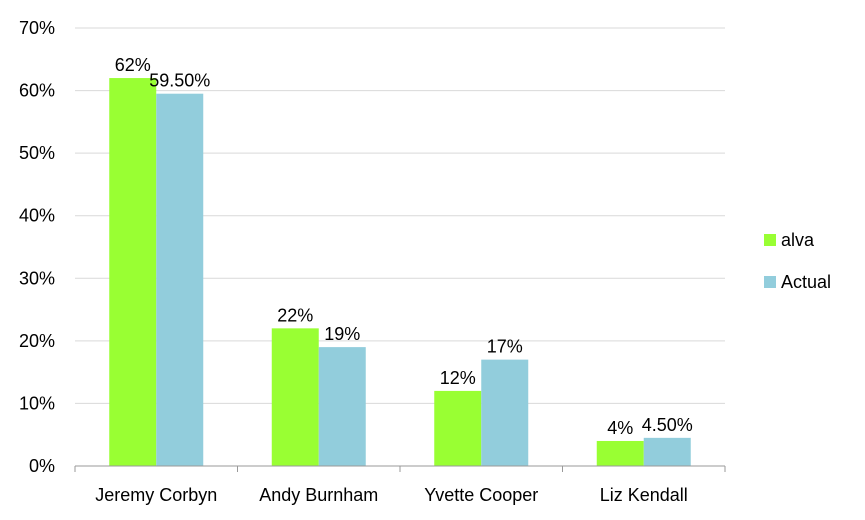 The image size is (865, 520). Describe the element at coordinates (156, 495) in the screenshot. I see `category-label: Jeremy Corbyn` at that location.